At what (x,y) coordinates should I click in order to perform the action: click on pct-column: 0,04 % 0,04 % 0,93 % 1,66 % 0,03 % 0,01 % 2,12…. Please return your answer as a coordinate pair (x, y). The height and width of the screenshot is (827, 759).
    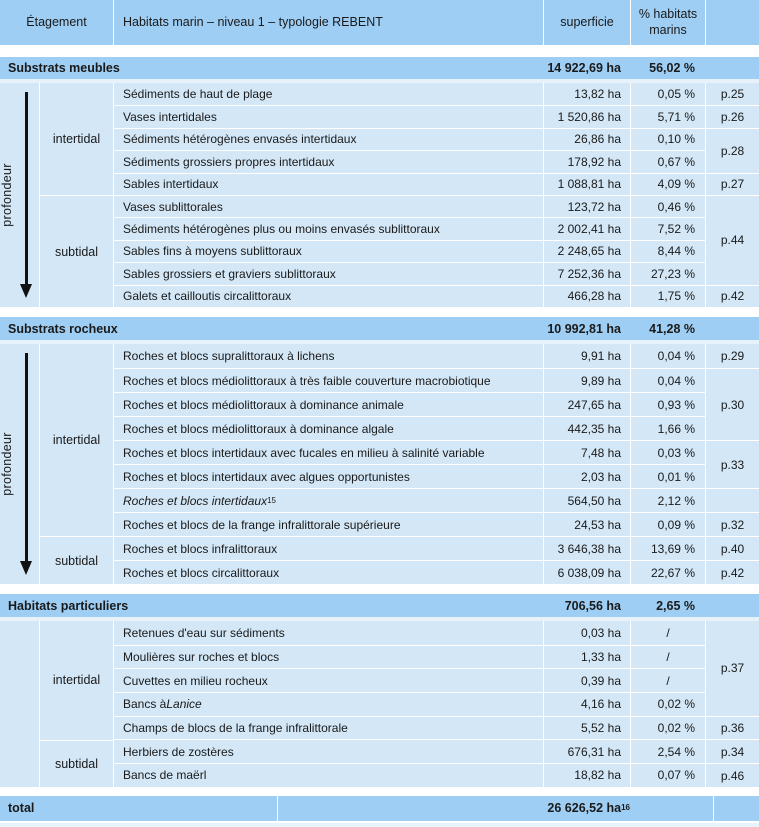
    Looking at the image, I should click on (667, 464).